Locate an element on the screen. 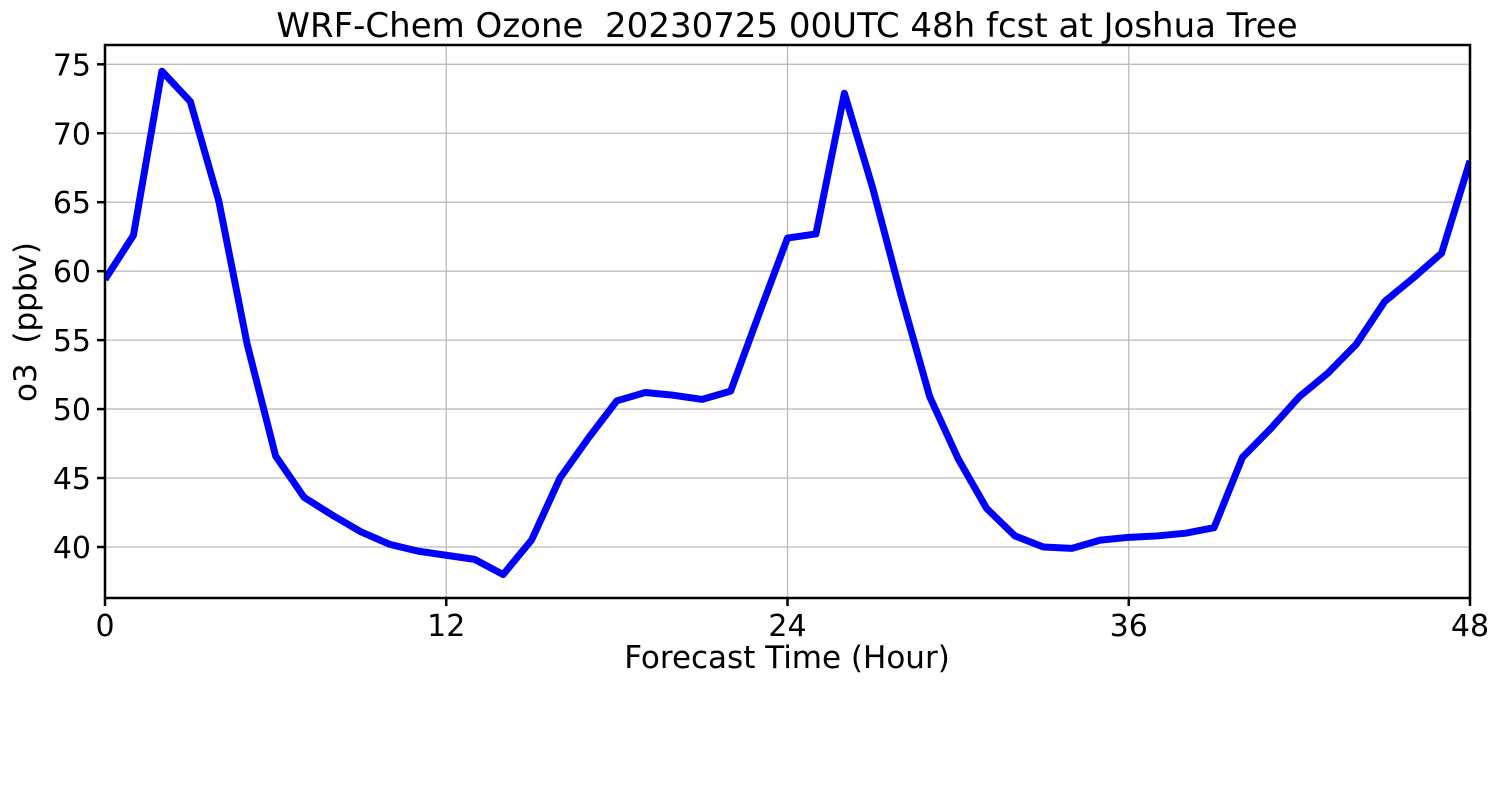 This screenshot has height=804, width=1500. y-tick-label: 65 is located at coordinates (72, 203).